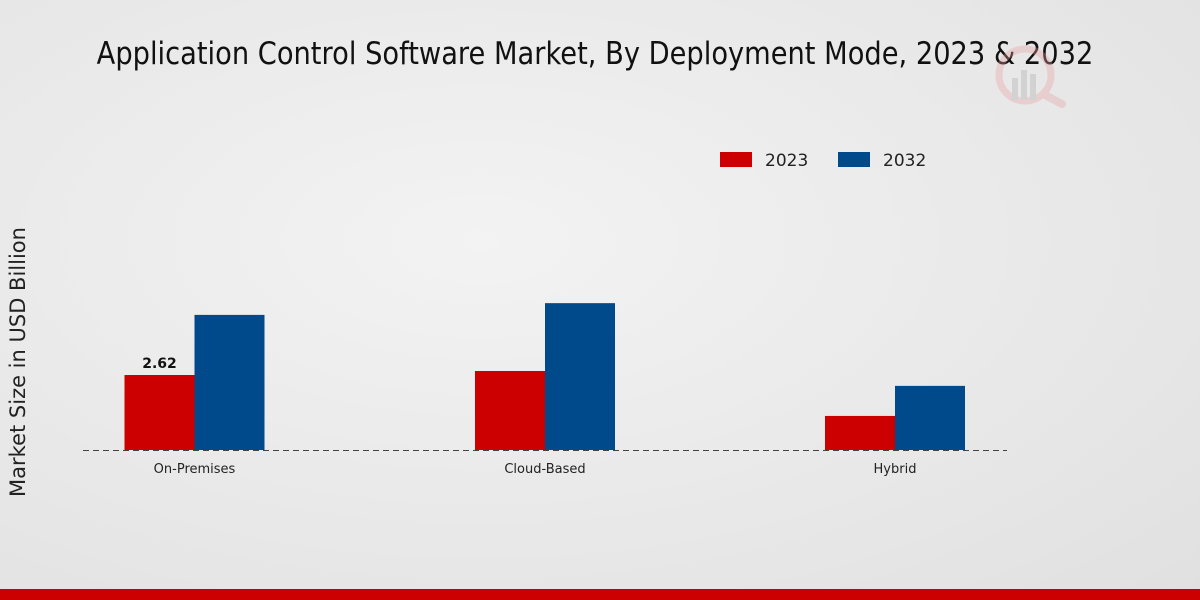 The width and height of the screenshot is (1200, 600). I want to click on x-tick-label: On-Premises, so click(195, 469).